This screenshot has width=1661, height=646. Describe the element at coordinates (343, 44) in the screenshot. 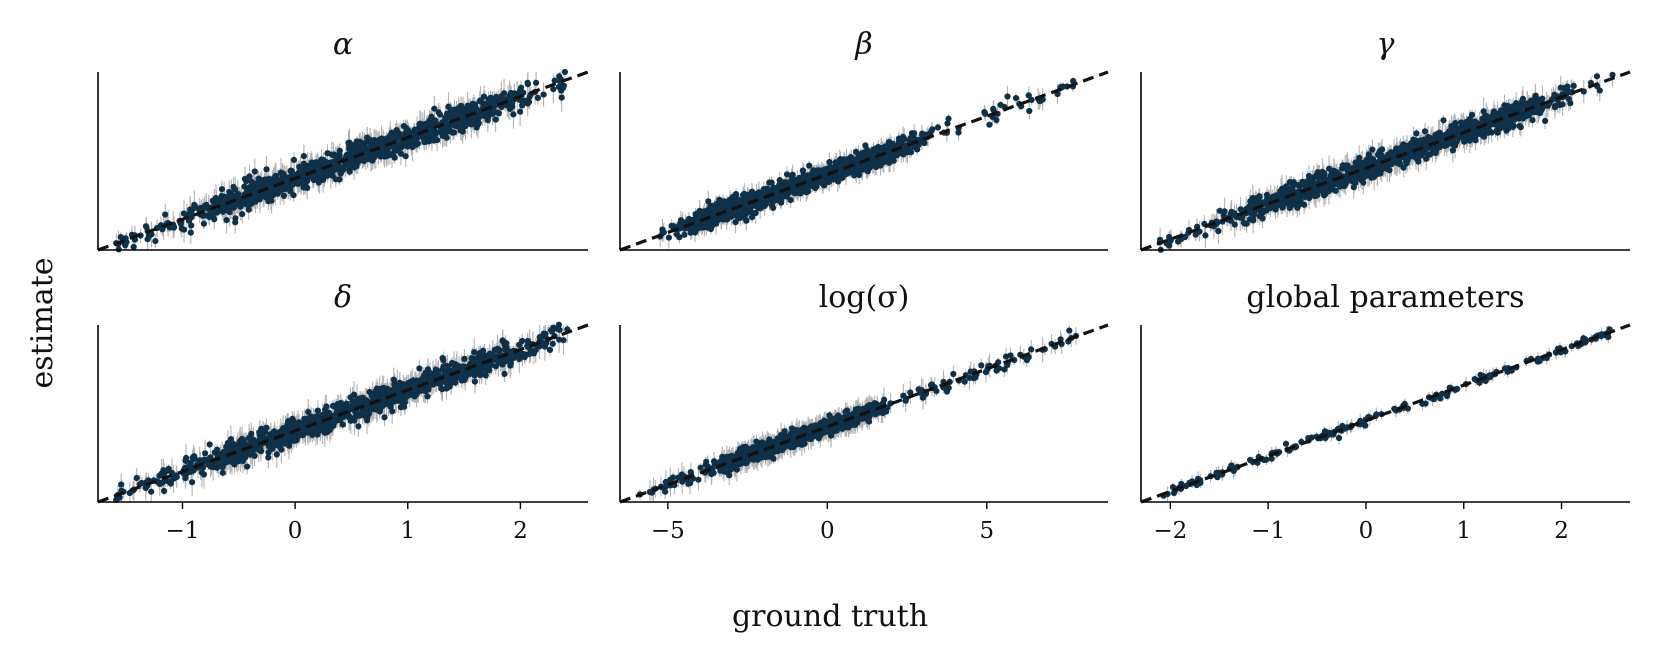

I see `panel-title: α` at that location.